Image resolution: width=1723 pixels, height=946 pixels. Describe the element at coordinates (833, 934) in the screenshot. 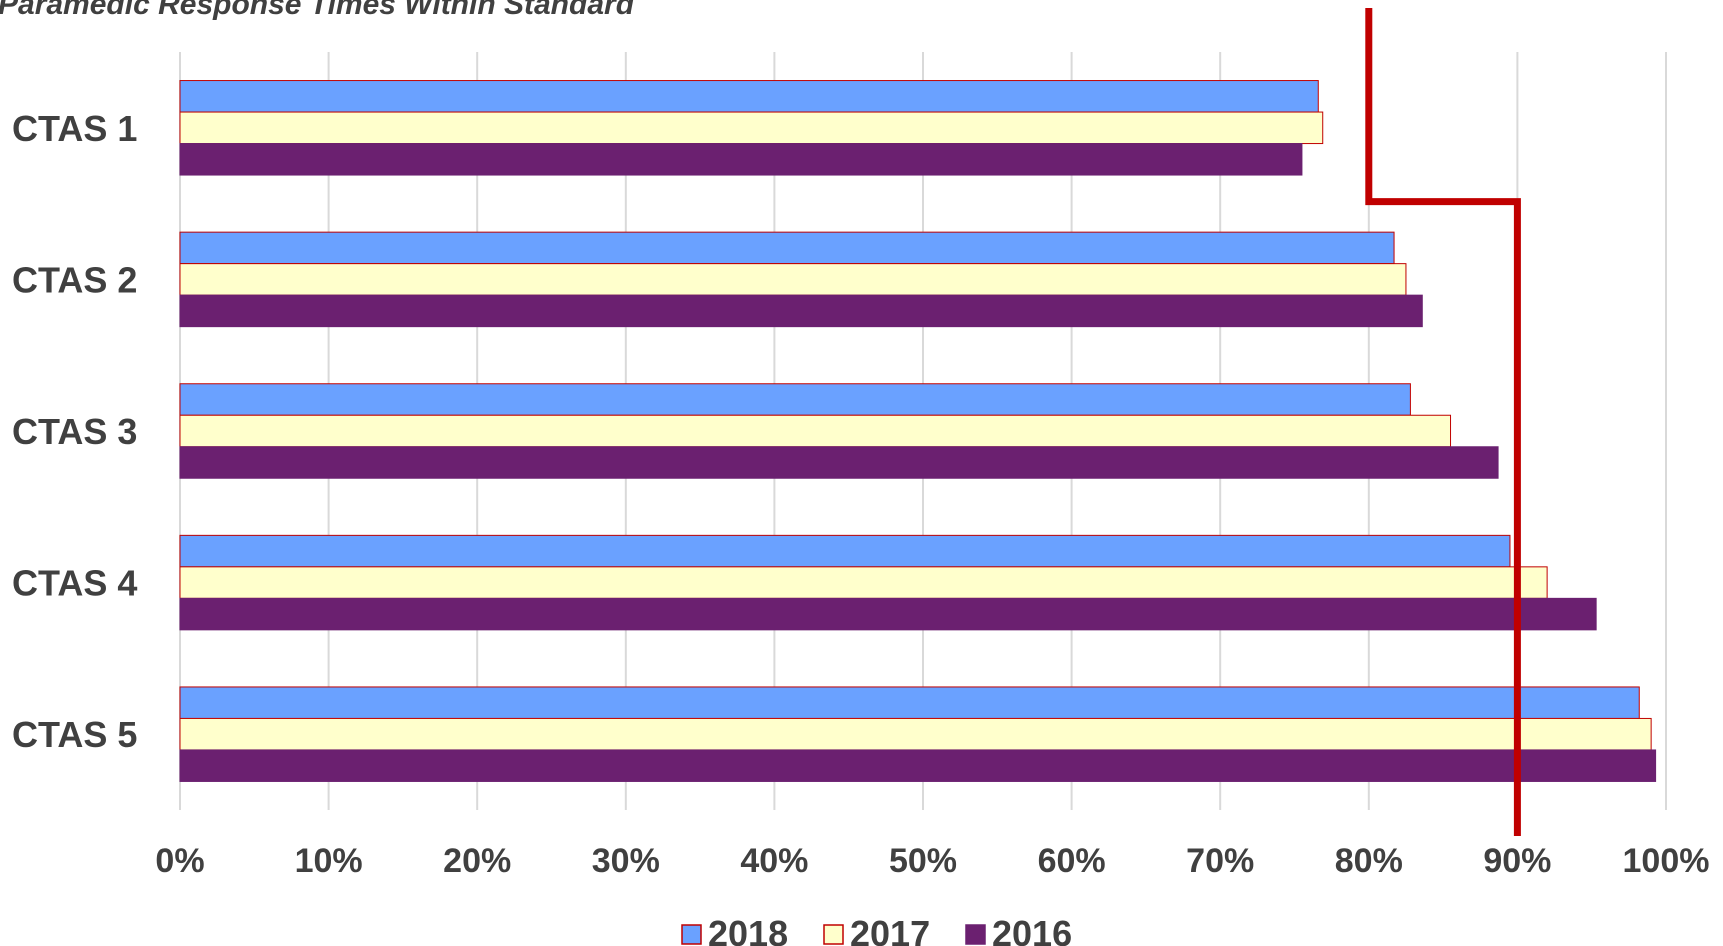

I see `legend-swatch-2017` at that location.